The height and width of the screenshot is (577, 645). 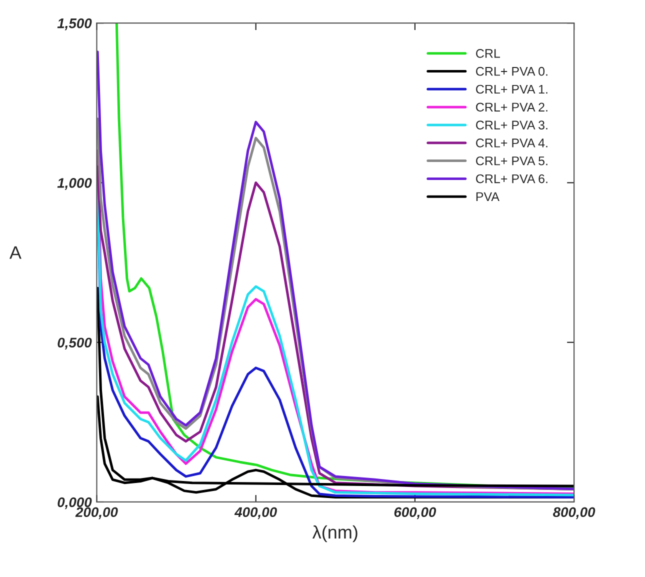 What do you see at coordinates (512, 107) in the screenshot?
I see `legend-label: CRL+ PVA 2.` at bounding box center [512, 107].